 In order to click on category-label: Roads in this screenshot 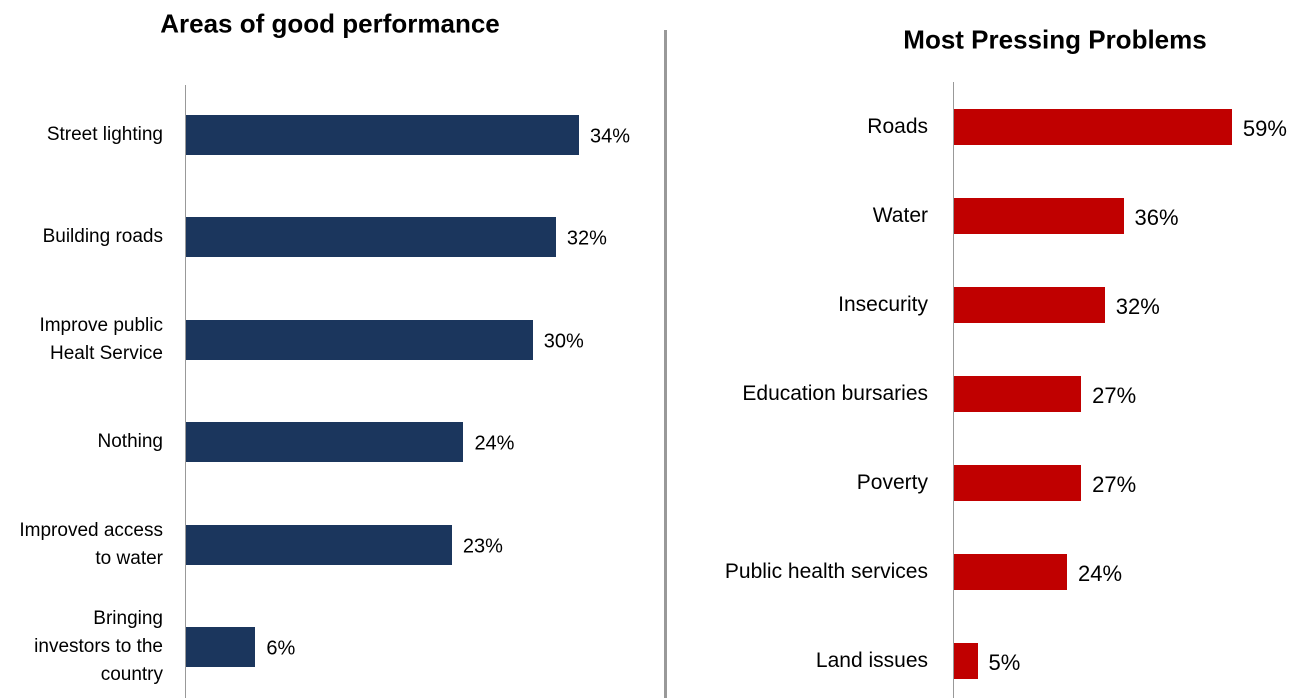, I will do `click(897, 126)`.